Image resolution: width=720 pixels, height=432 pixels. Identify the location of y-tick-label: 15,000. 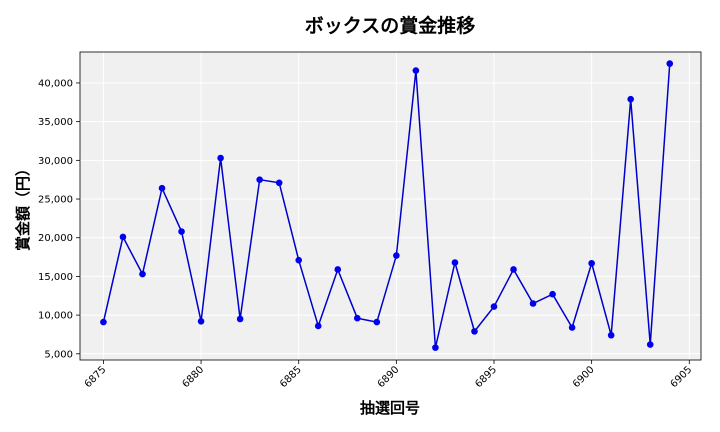
(55, 277).